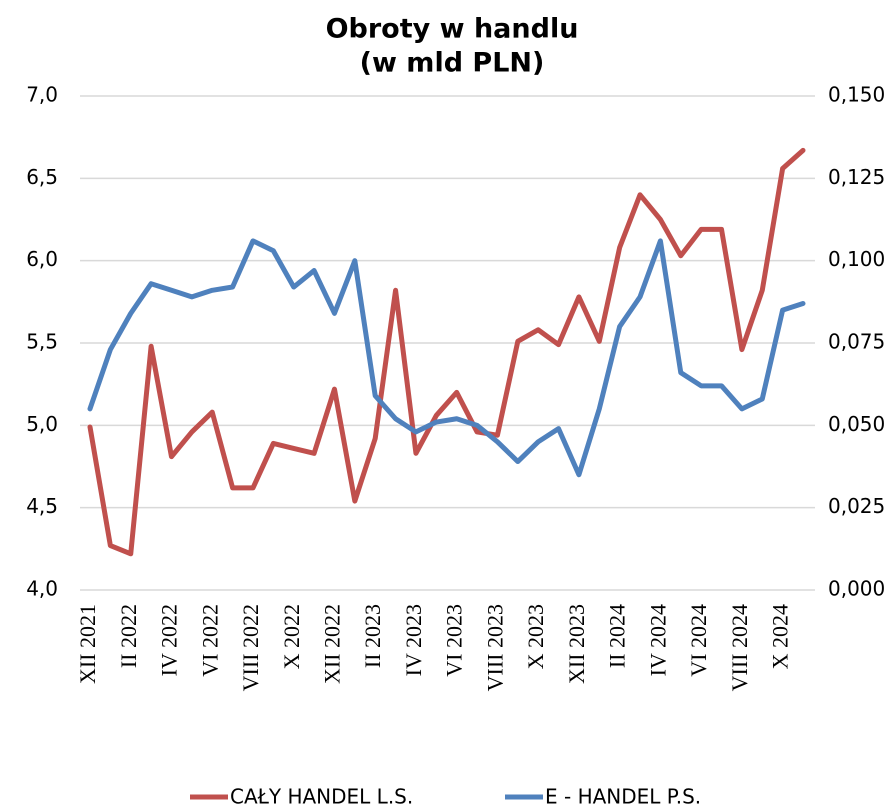  Describe the element at coordinates (42, 506) in the screenshot. I see `y-tick-label: 4,5` at that location.